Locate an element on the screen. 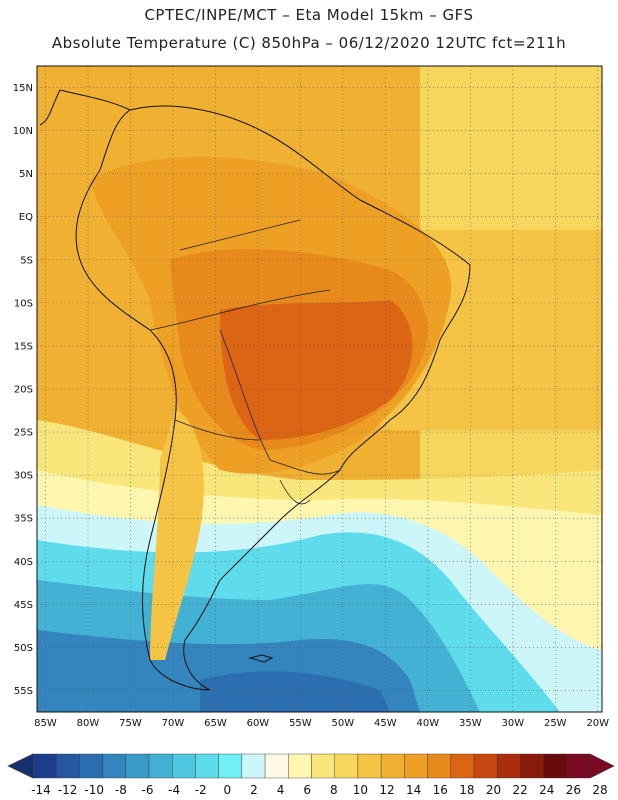 The width and height of the screenshot is (618, 800). lat-tick-label: 40S is located at coordinates (23, 562).